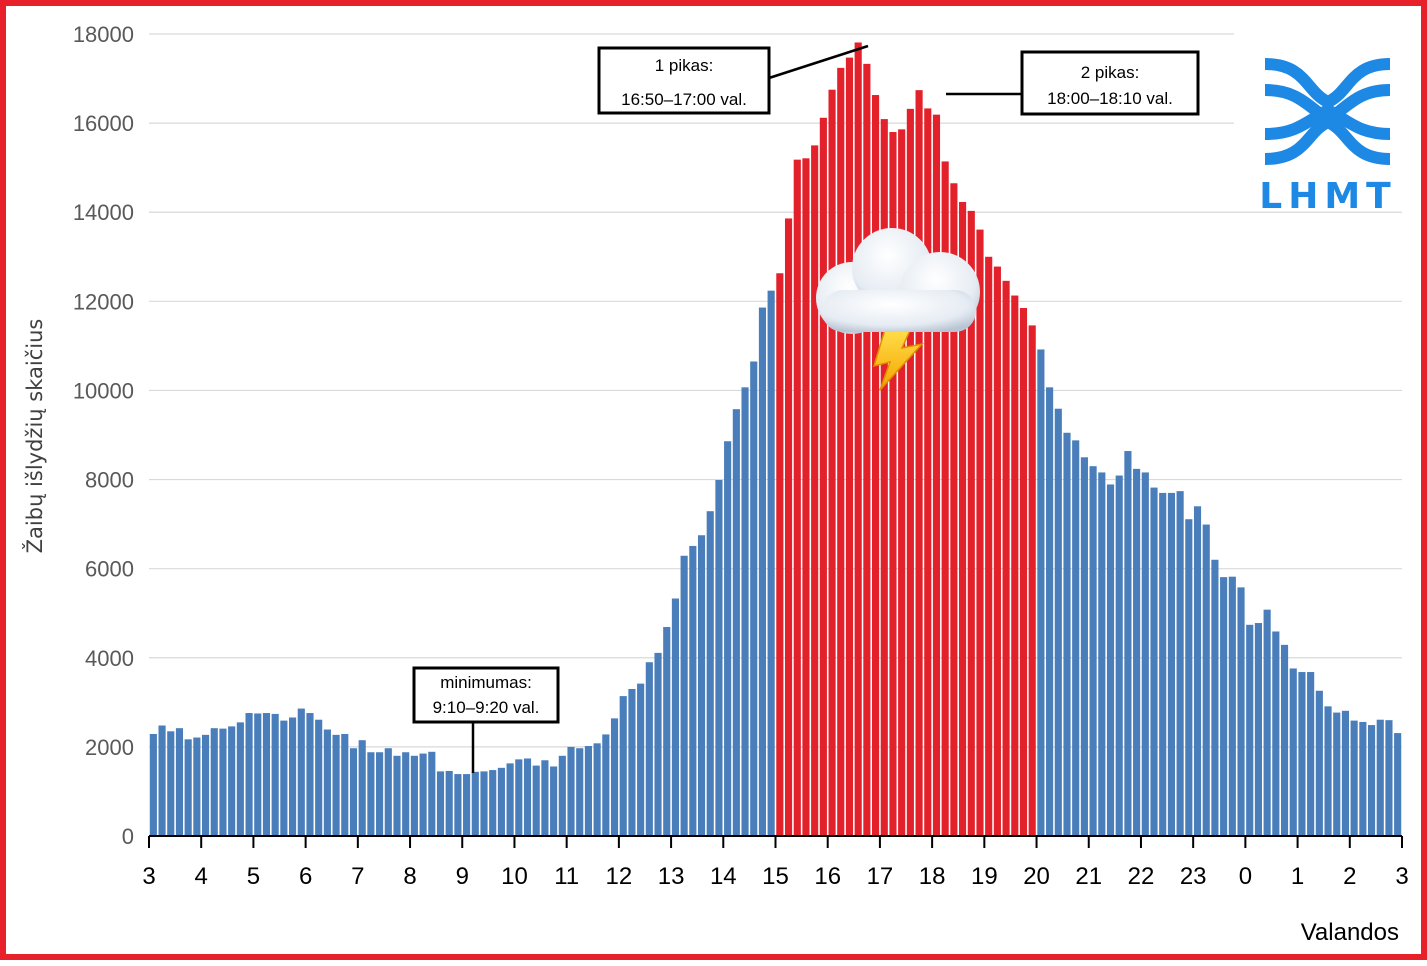 This screenshot has width=1427, height=966. Describe the element at coordinates (103, 212) in the screenshot. I see `y-tick-label: 14000` at that location.